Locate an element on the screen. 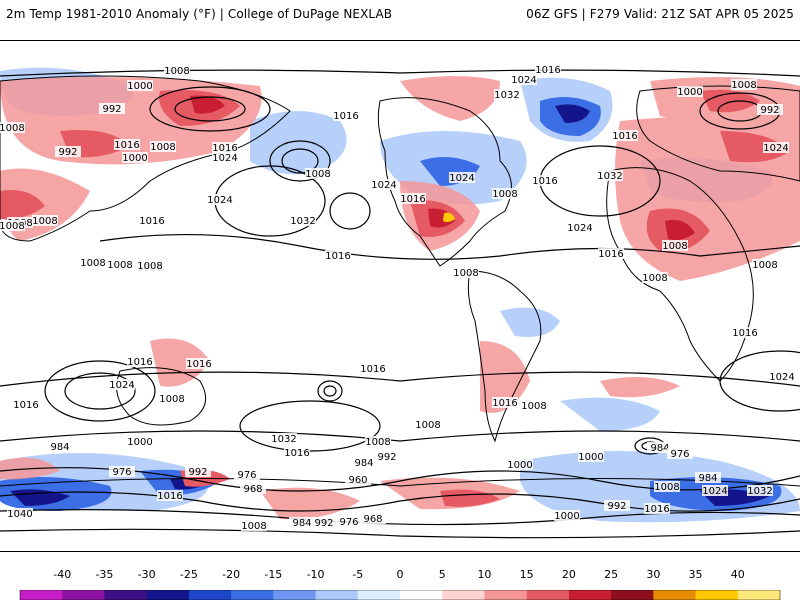 This screenshot has width=800, height=600. colorbar-tick-label: -30 is located at coordinates (146, 574).